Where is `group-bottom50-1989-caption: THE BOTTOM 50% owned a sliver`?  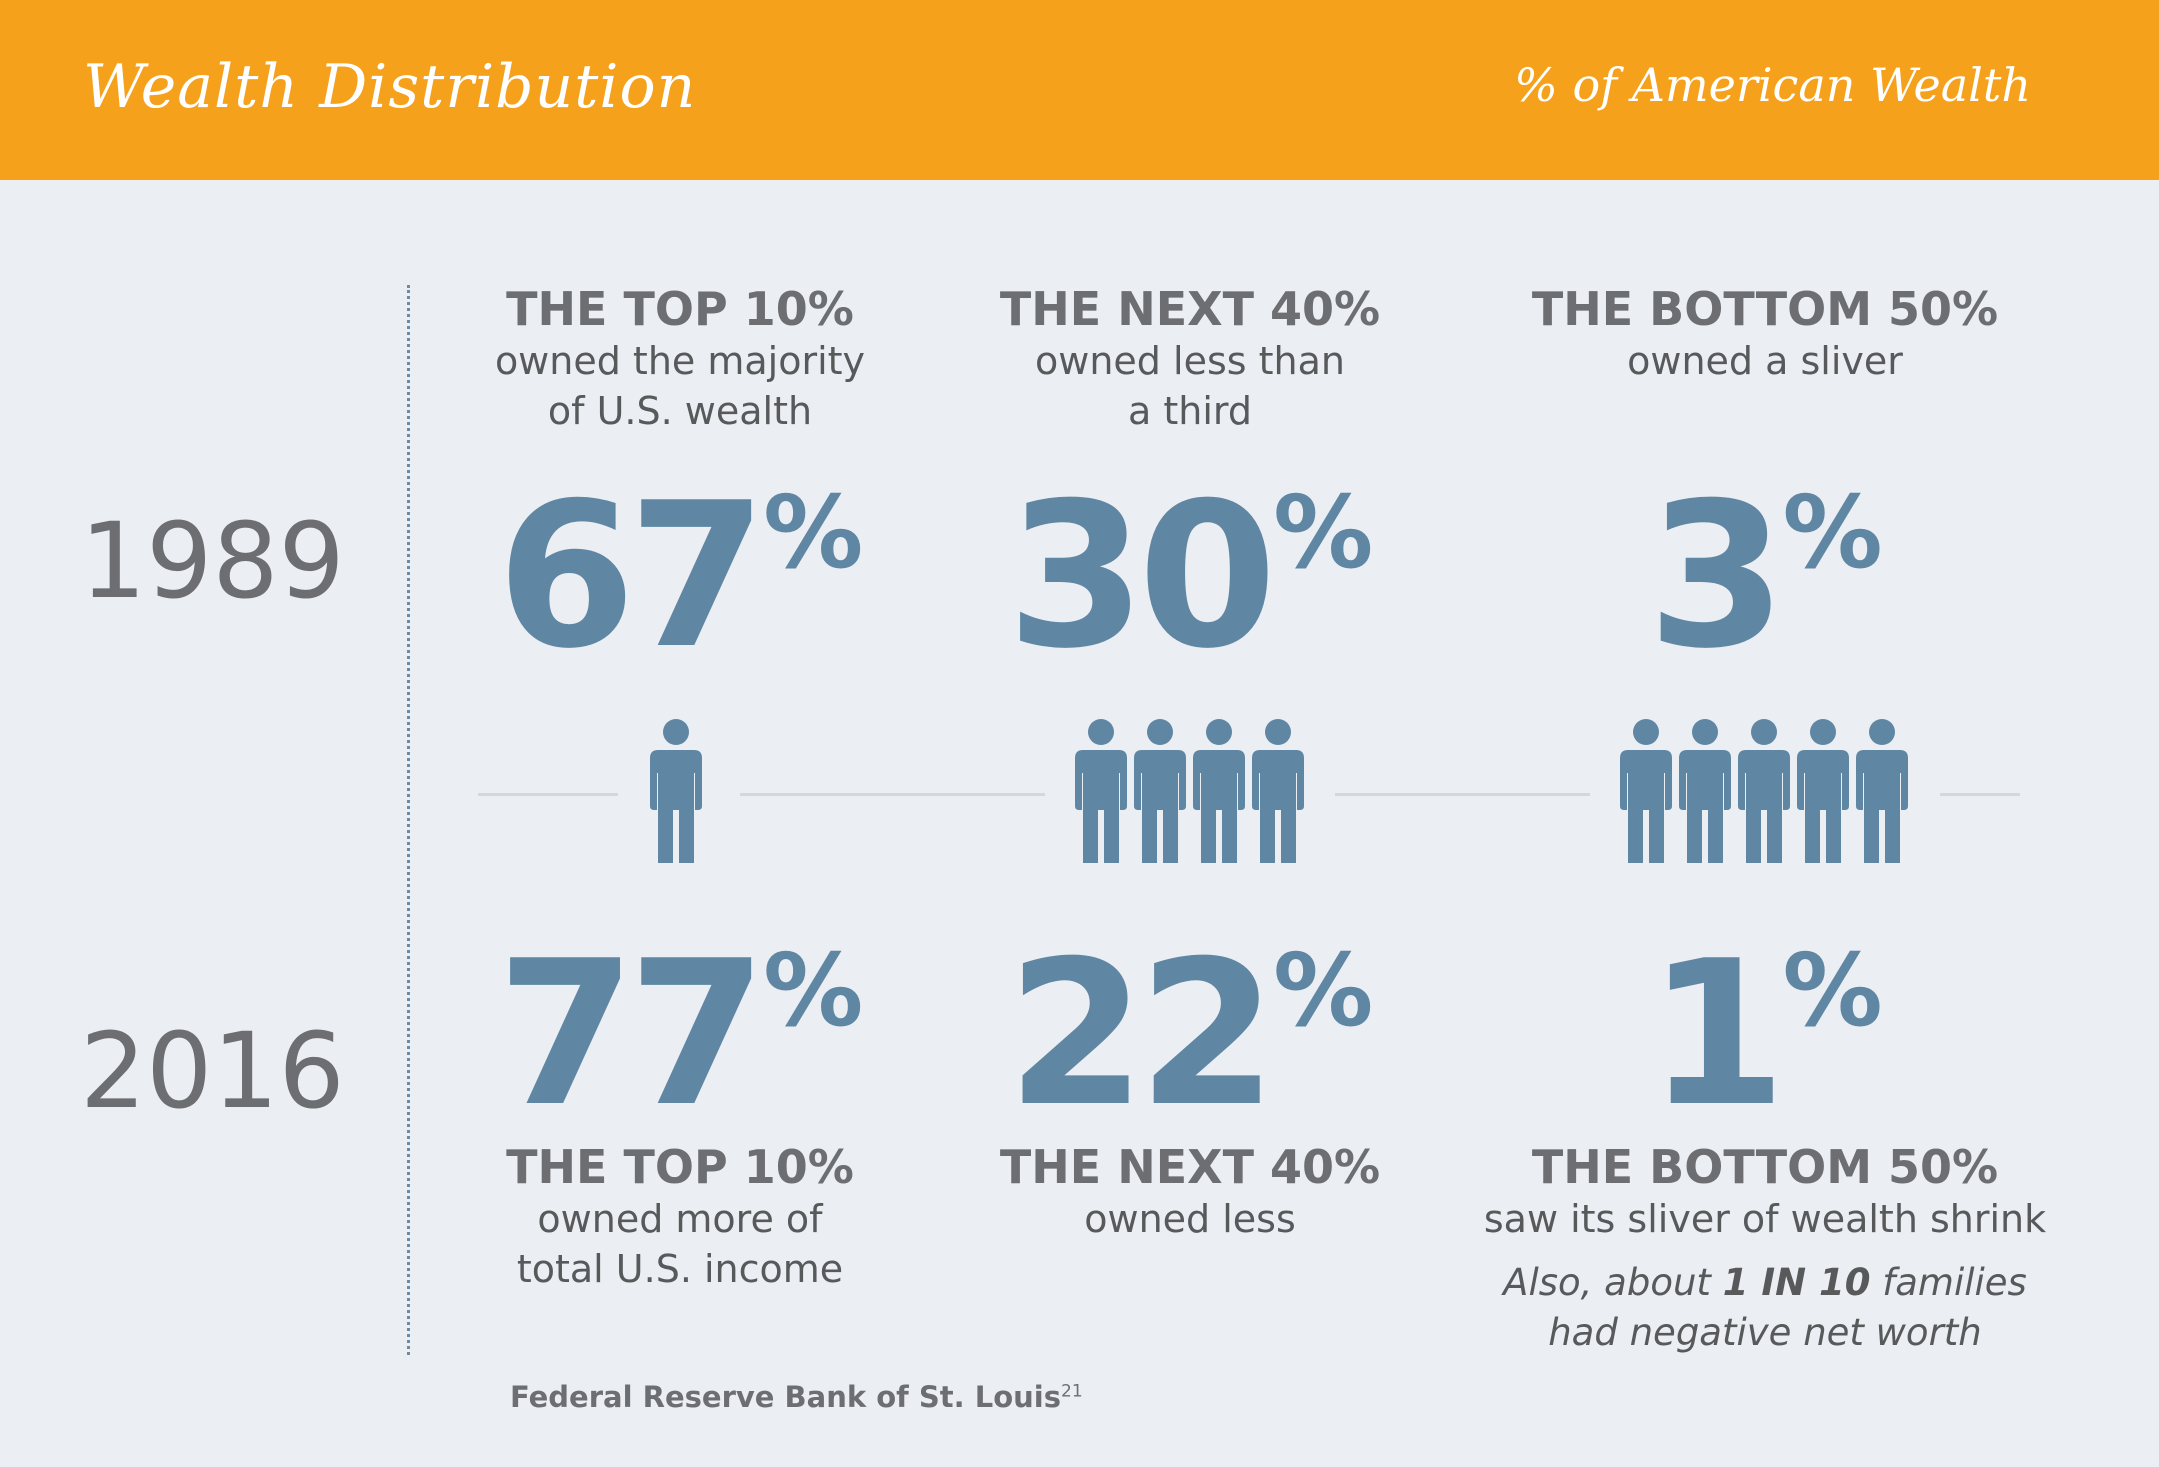 group-bottom50-1989-caption: THE BOTTOM 50% owned a sliver is located at coordinates (1765, 334).